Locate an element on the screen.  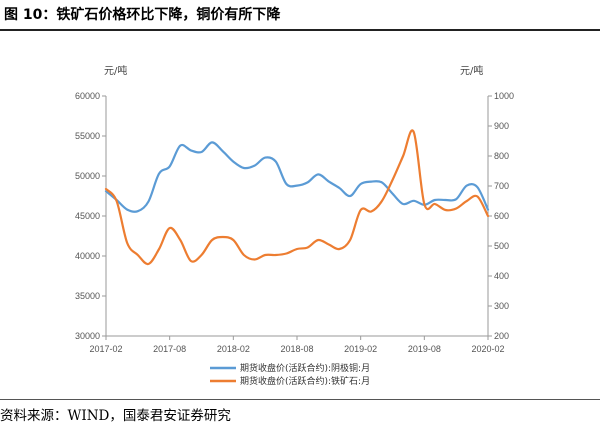
left-axis-tick-label: 55000 is located at coordinates (87, 136).